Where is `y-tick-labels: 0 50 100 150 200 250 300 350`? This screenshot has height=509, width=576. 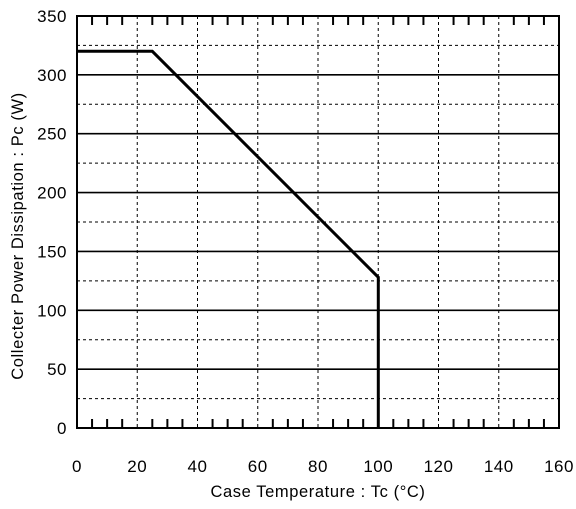 y-tick-labels: 0 50 100 150 200 250 300 350 is located at coordinates (52, 222).